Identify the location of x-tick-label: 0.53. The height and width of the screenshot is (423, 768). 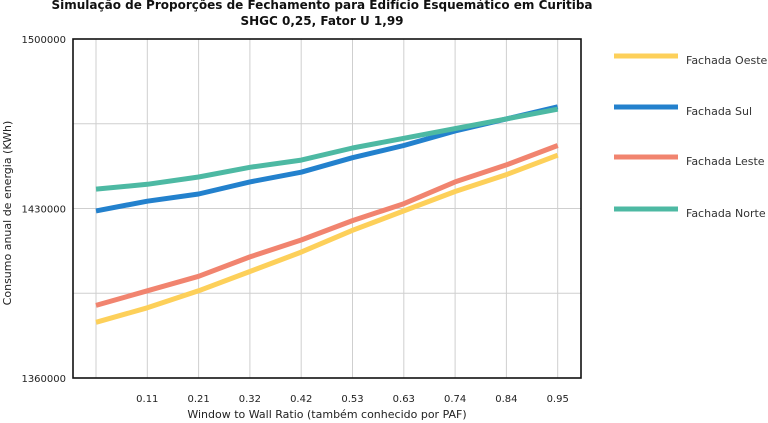
(352, 399).